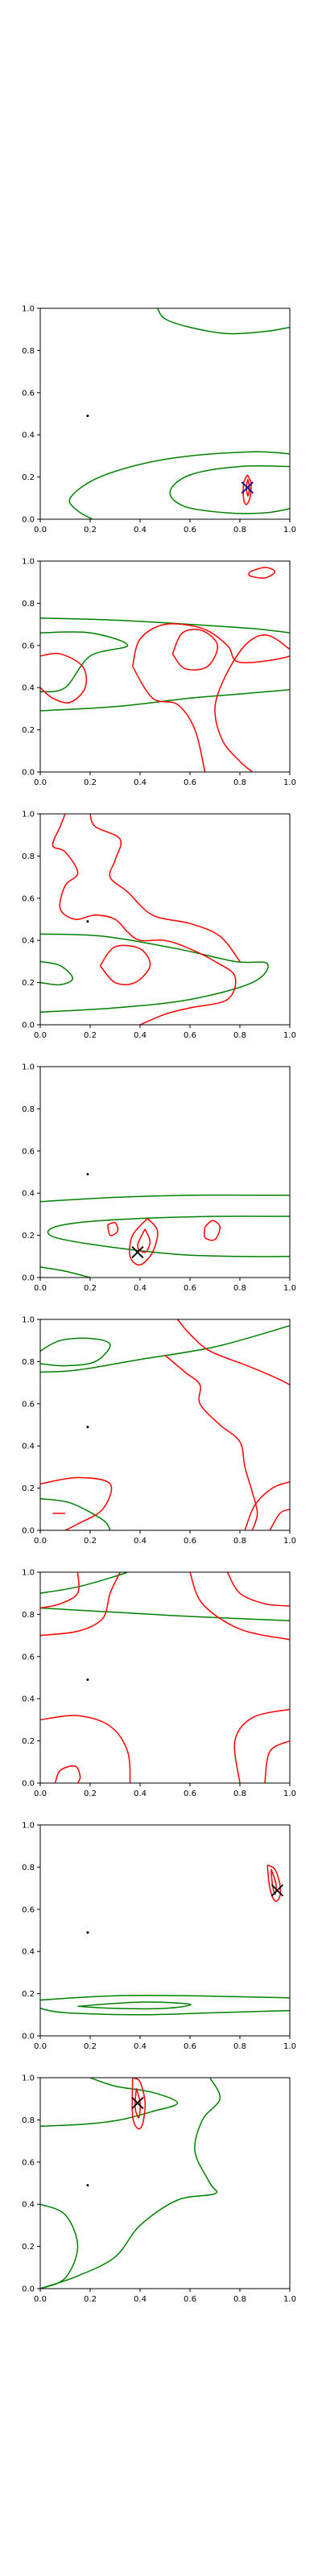 This screenshot has width=322, height=2576. I want to click on chart-panel-2: 0.0 0.2 0.4 0.6 0.8 1.0 0.0 0.2 0.4 0.6 0.8 1.0, so click(159, 673).